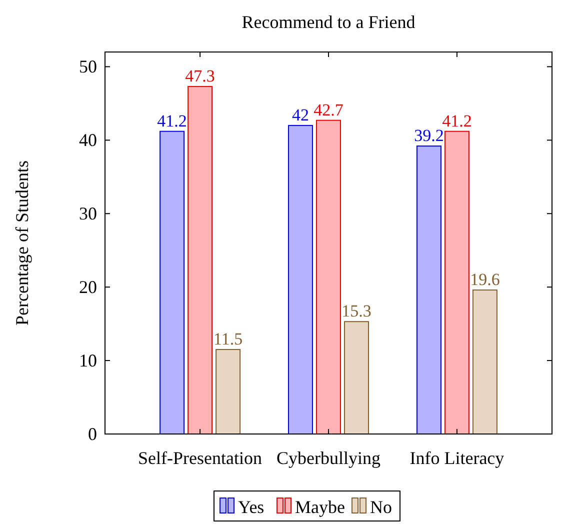 This screenshot has height=527, width=564. What do you see at coordinates (328, 458) in the screenshot?
I see `x-tick-label: Cyberbullying` at bounding box center [328, 458].